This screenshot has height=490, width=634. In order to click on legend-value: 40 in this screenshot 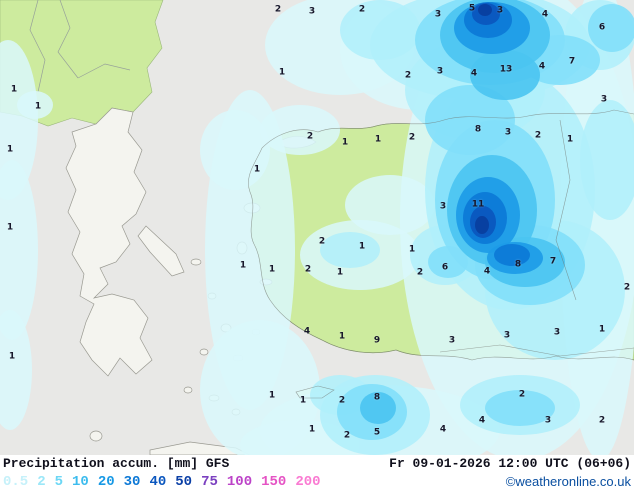, I will do `click(158, 482)`.